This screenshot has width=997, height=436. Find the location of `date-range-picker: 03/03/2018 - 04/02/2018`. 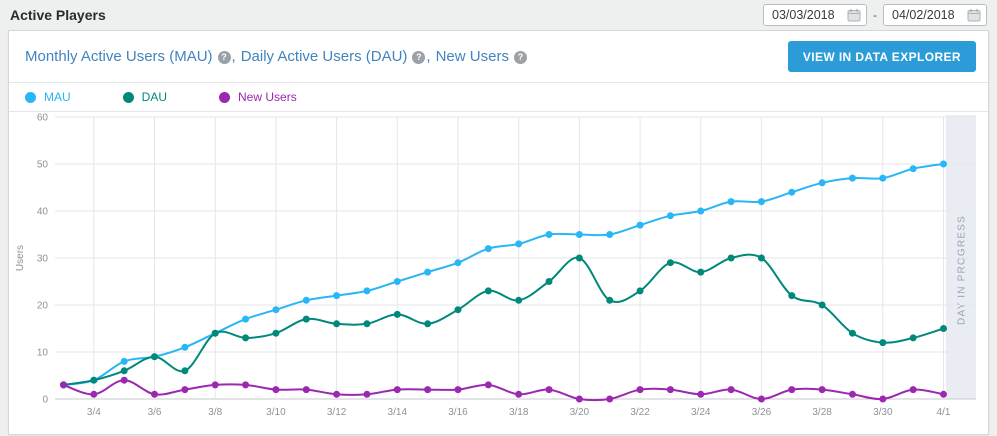

date-range-picker: 03/03/2018 - 04/02/2018 is located at coordinates (875, 15).